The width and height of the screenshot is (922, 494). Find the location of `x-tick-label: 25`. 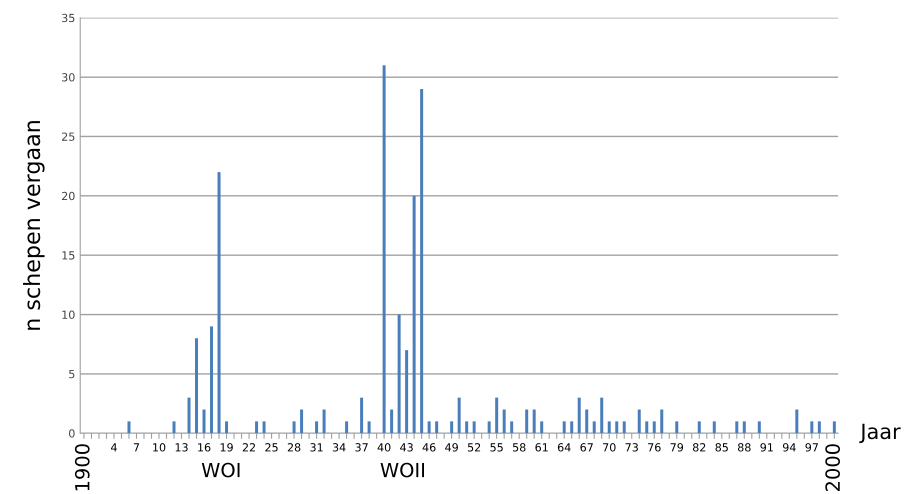

x-tick-label: 25 is located at coordinates (271, 447).